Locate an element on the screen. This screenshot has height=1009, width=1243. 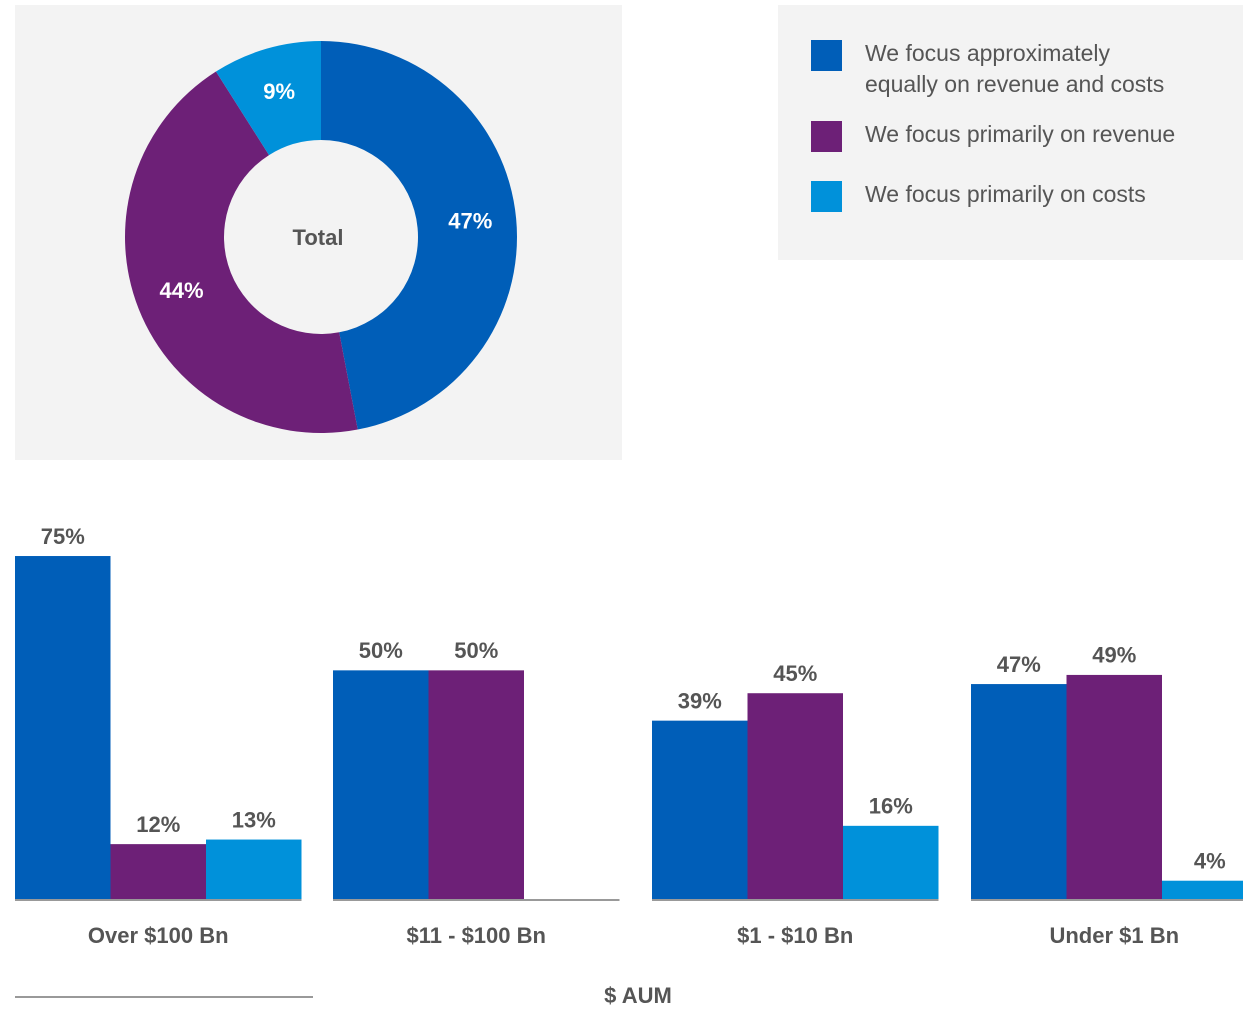
bar-value-label: 12% is located at coordinates (158, 824).